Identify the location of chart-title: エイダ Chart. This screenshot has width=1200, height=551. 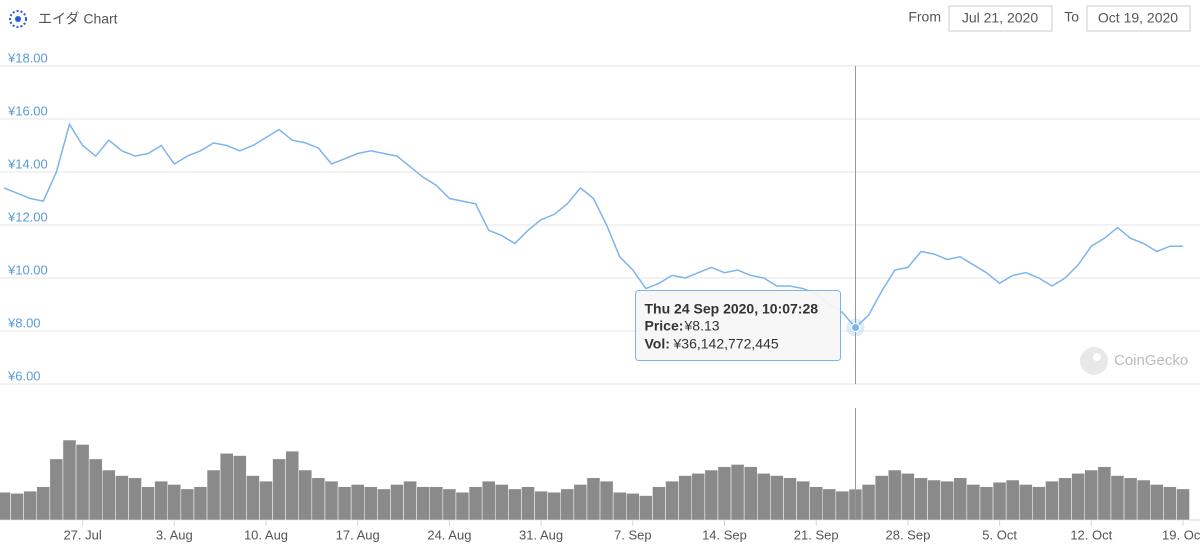
(78, 19).